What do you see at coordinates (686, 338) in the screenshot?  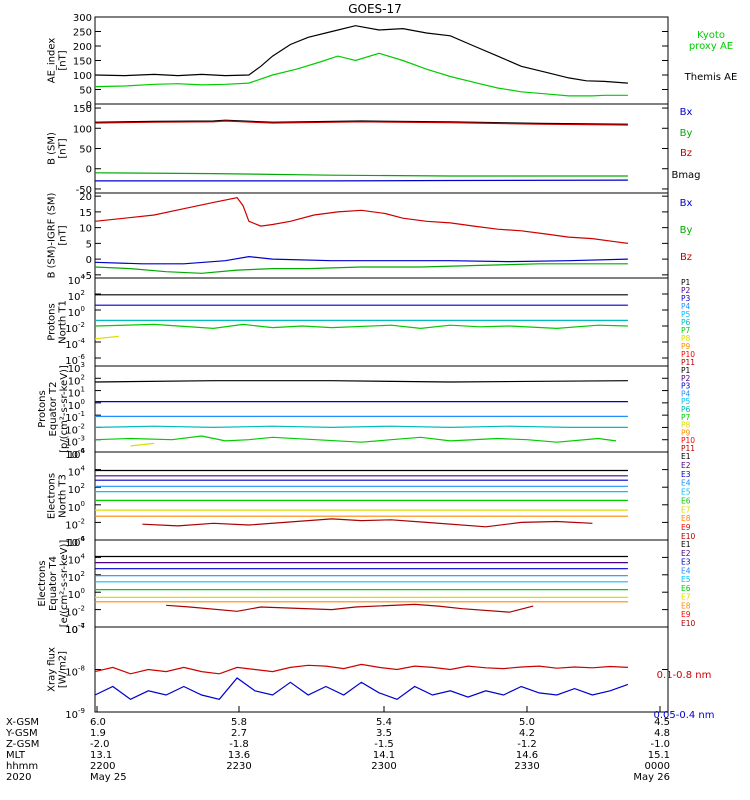 I see `channel-label: P8` at bounding box center [686, 338].